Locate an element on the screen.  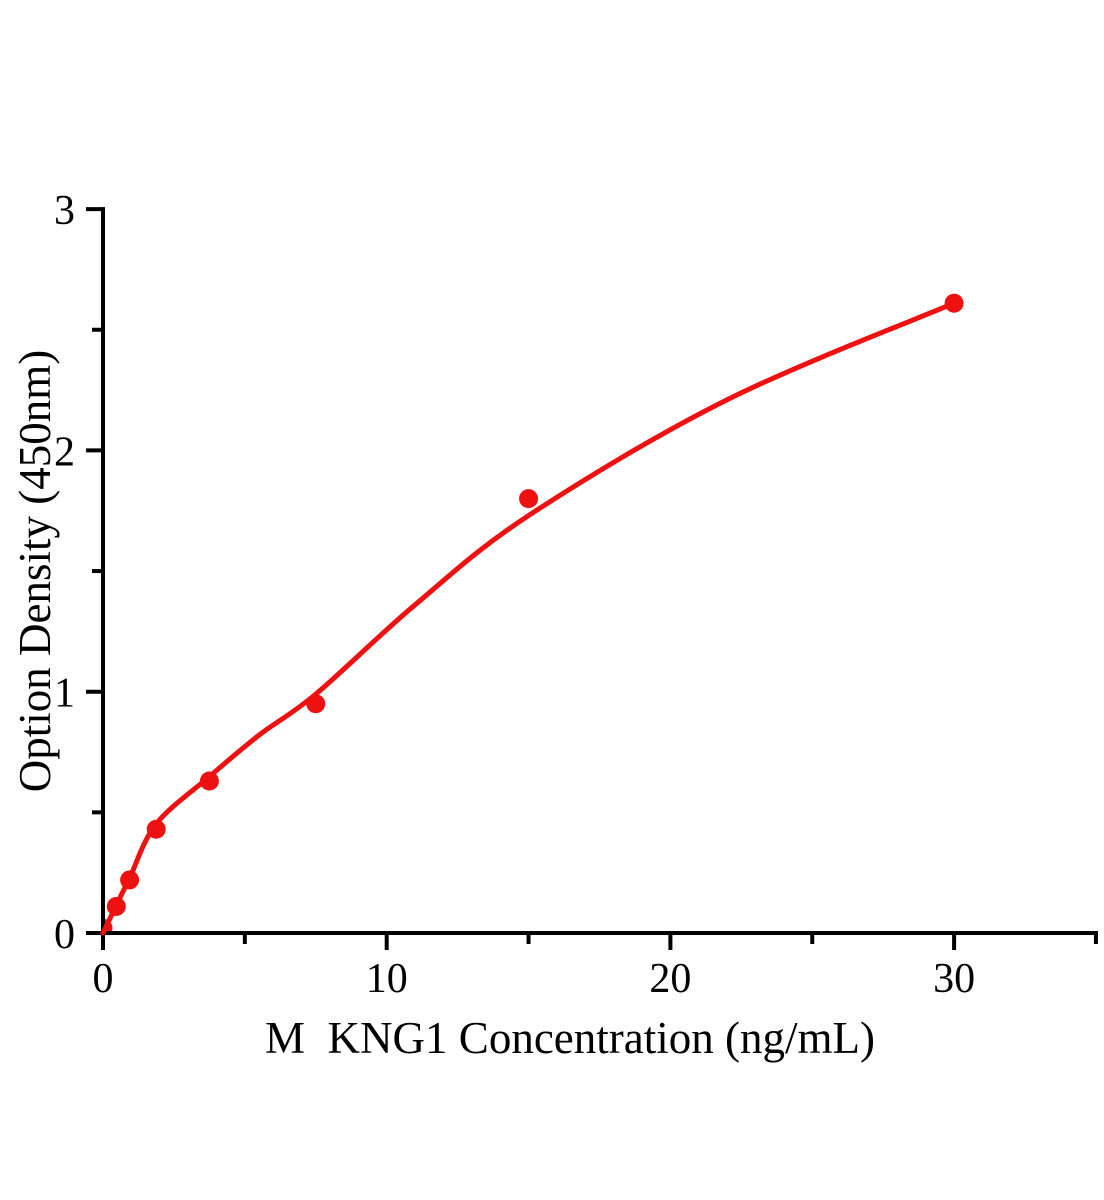
x-tick-label: 0 is located at coordinates (103, 979).